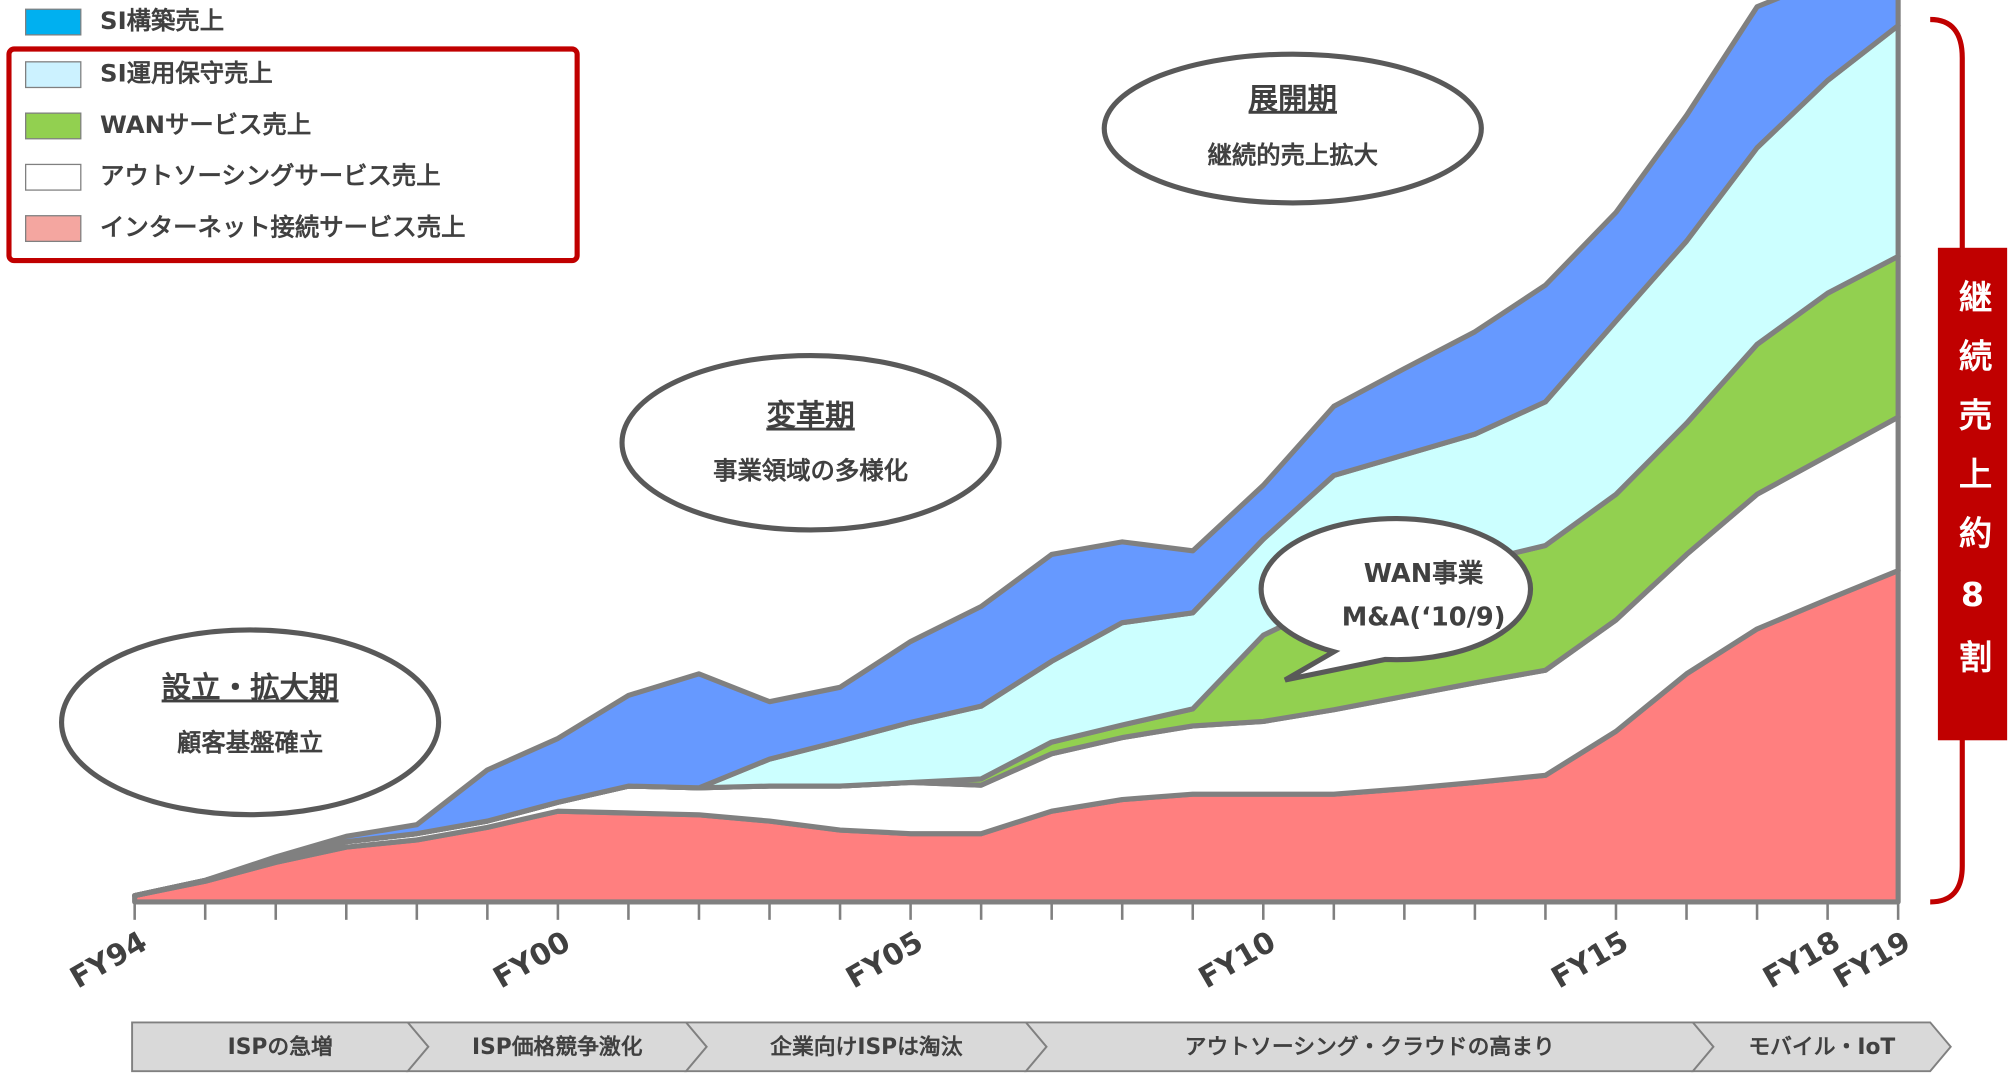 Image resolution: width=2011 pixels, height=1074 pixels. I want to click on phase-chevron, so click(1821, 1047).